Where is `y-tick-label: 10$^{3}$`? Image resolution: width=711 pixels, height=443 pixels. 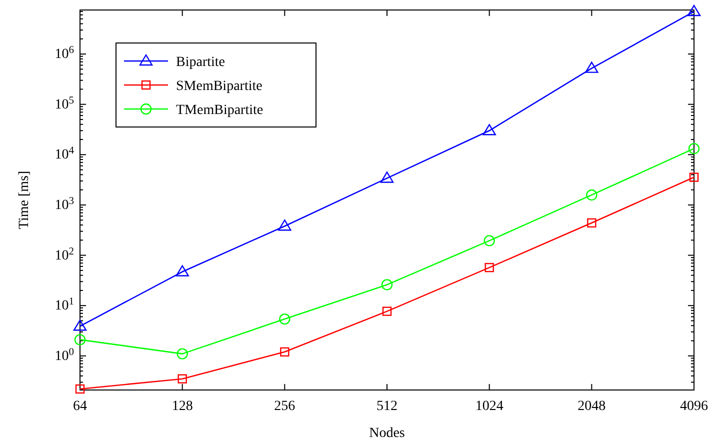 y-tick-label: 10$^{3}$ is located at coordinates (64, 204).